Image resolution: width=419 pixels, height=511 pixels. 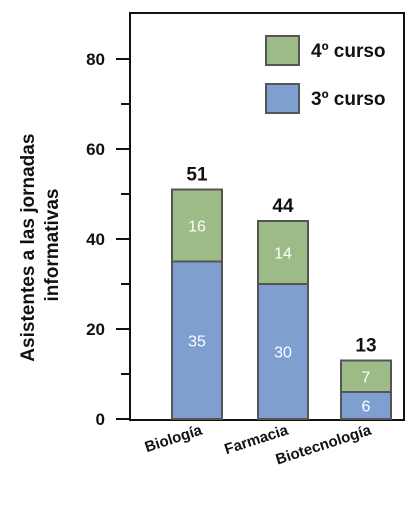 What do you see at coordinates (174, 438) in the screenshot?
I see `x-category-label: Biología` at bounding box center [174, 438].